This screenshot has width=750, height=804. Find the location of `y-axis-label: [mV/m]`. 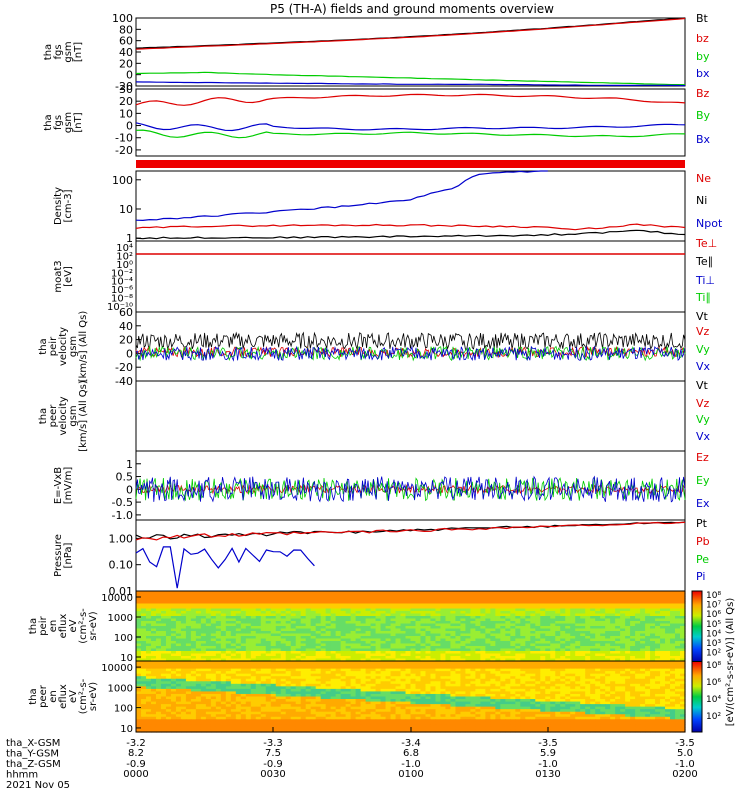

y-axis-label: [mV/m] is located at coordinates (68, 486).